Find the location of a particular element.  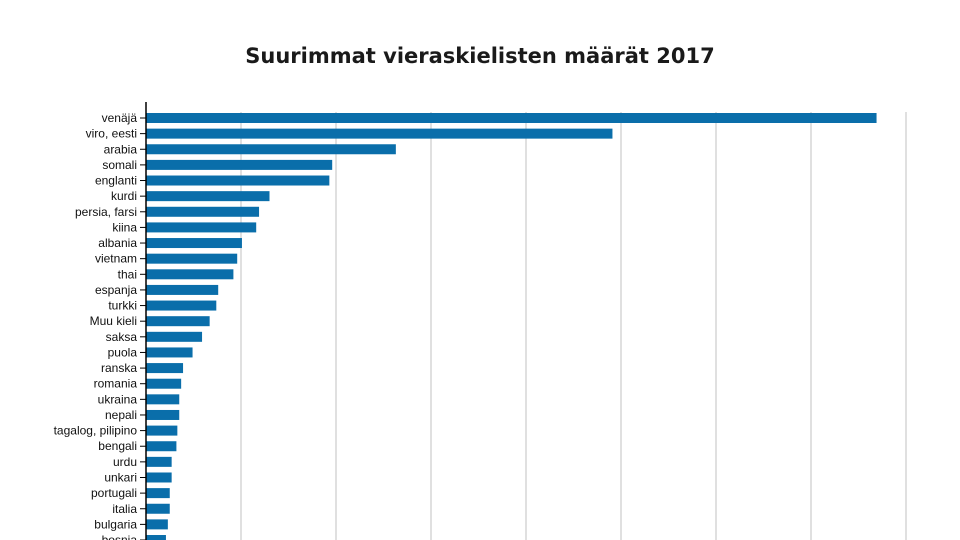

category-label: Muu kieli is located at coordinates (113, 321).